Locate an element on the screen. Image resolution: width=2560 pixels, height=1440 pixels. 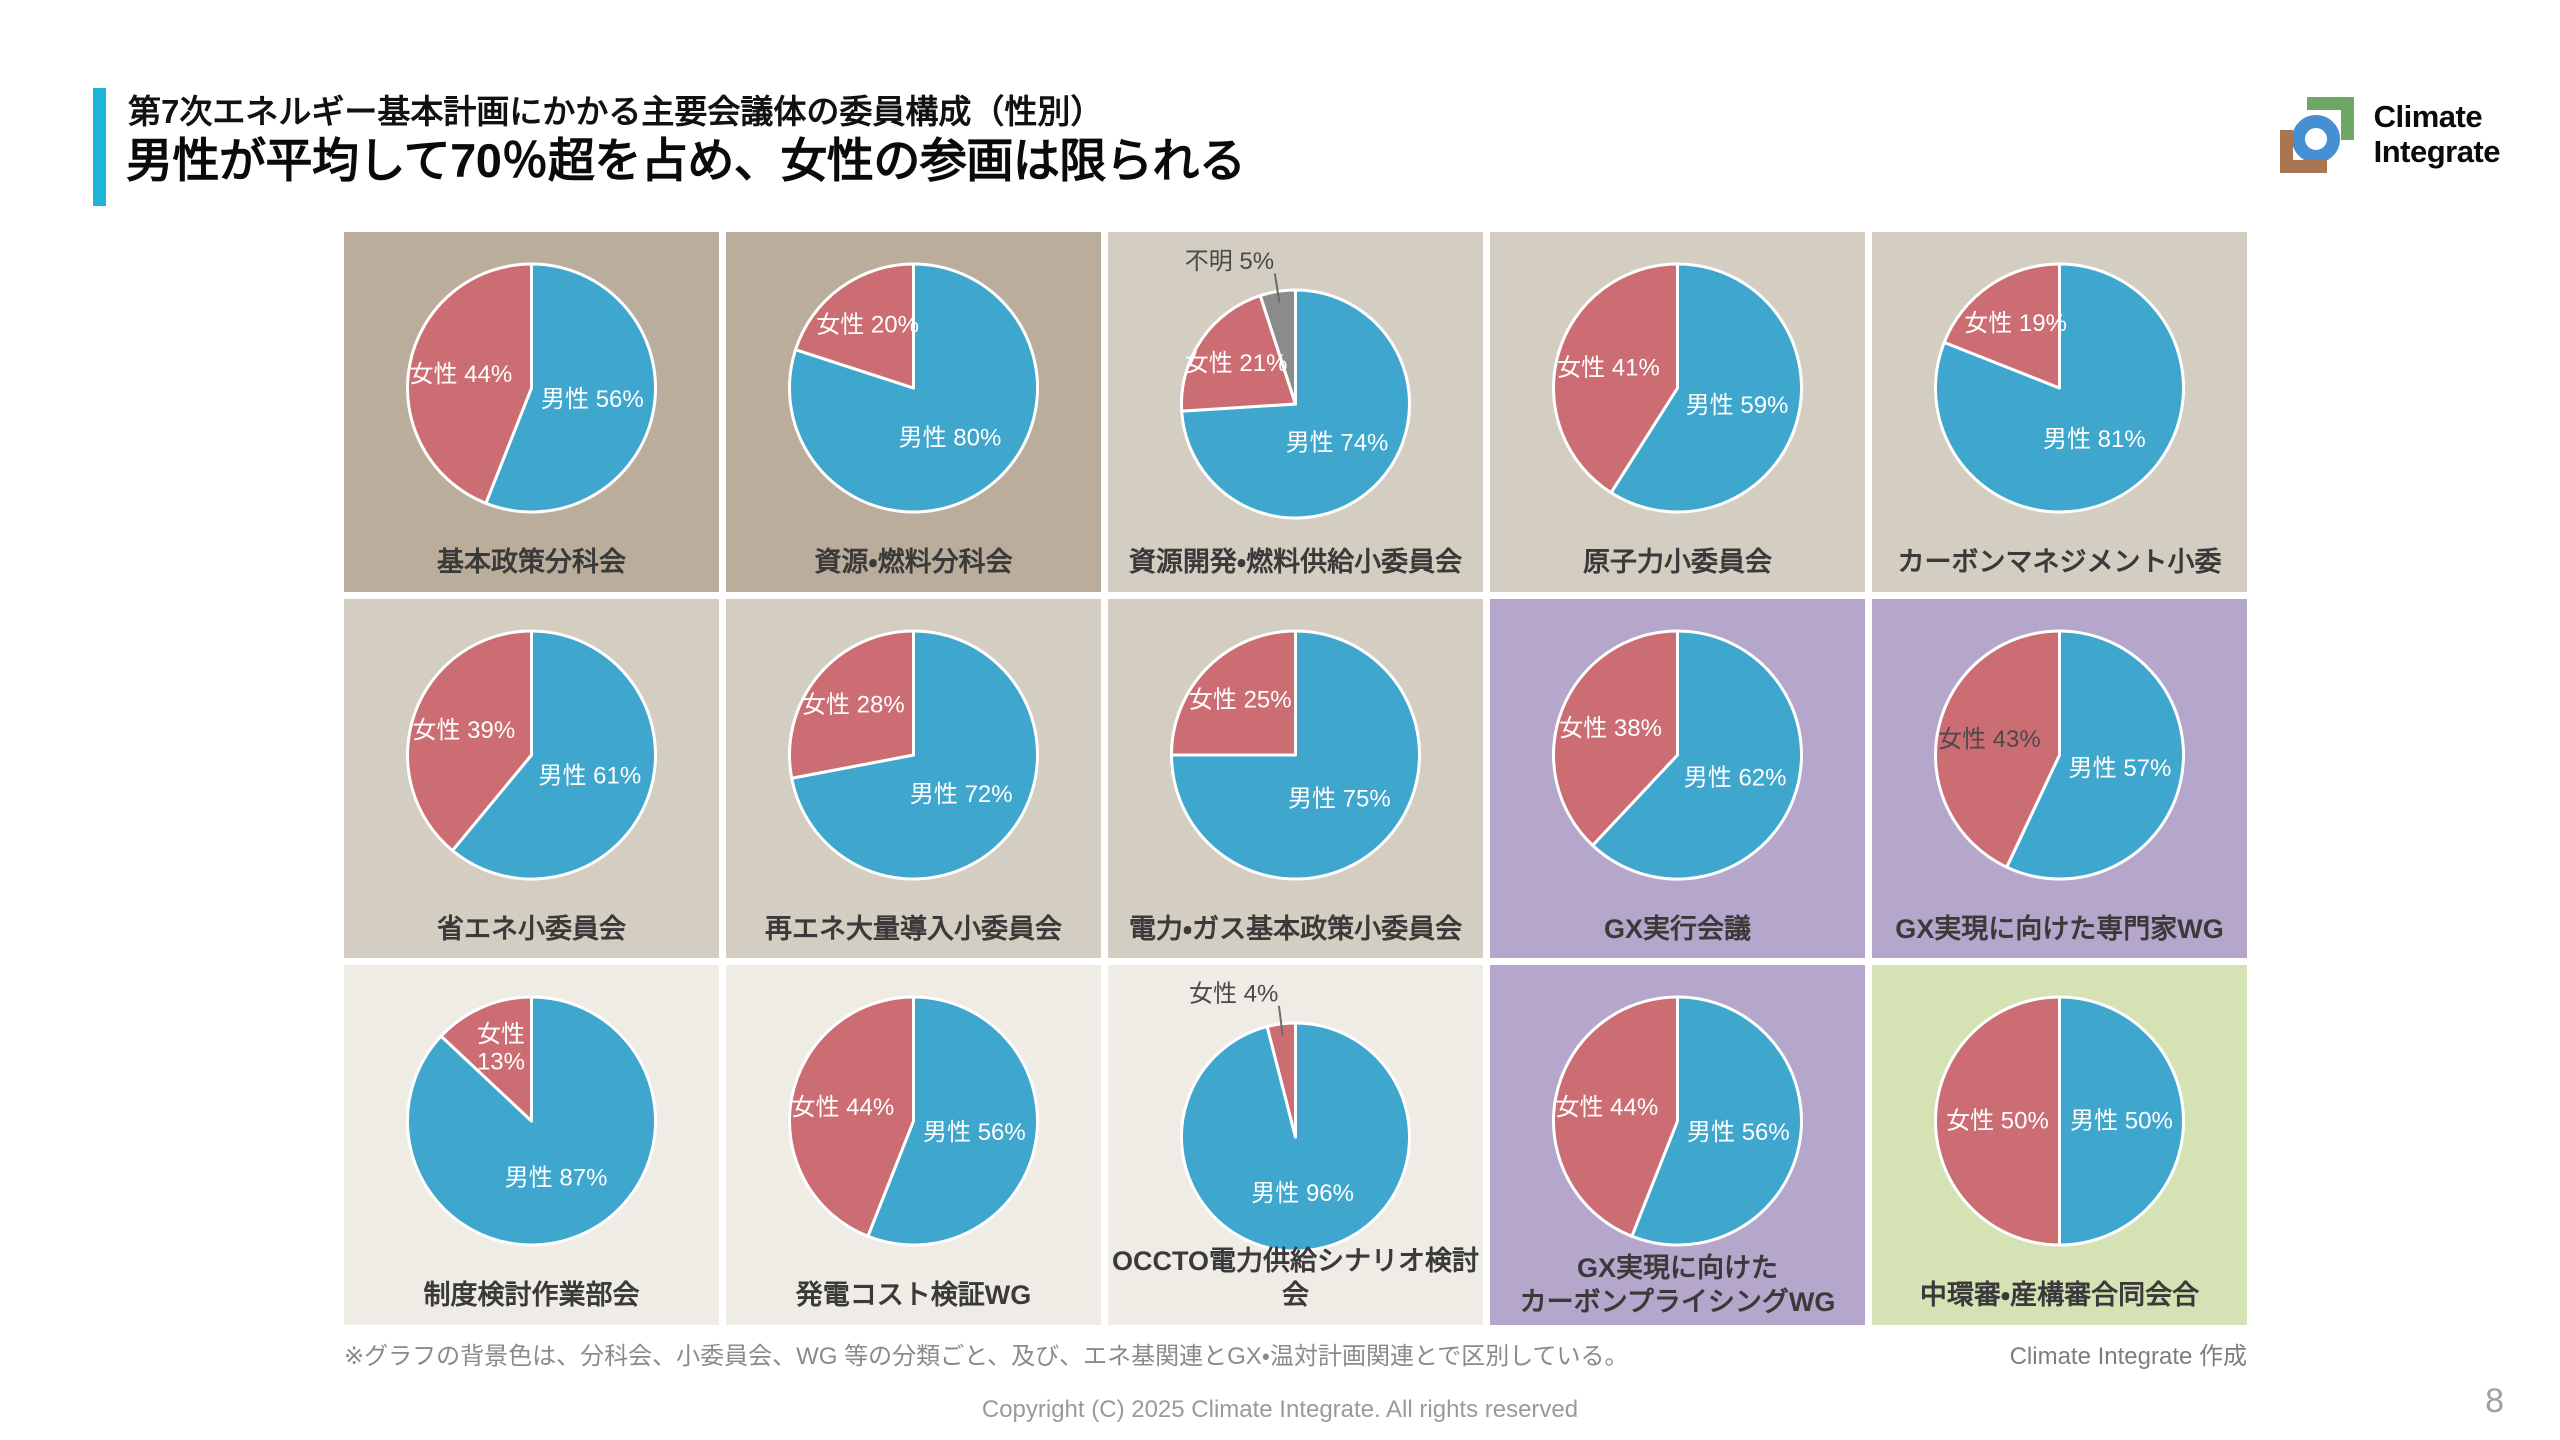
pie-chart: 男性 50% 女性 50% is located at coordinates (2059, 1121).